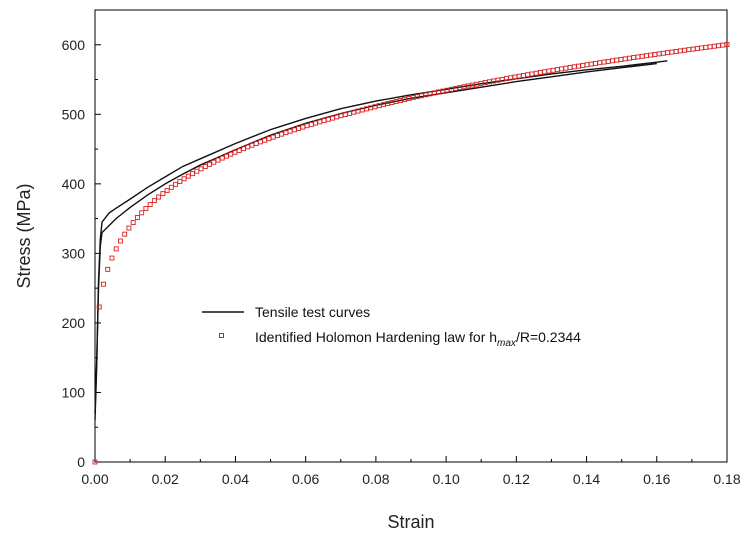 This screenshot has width=744, height=540. Describe the element at coordinates (74, 45) in the screenshot. I see `y-tick-label: 600` at that location.